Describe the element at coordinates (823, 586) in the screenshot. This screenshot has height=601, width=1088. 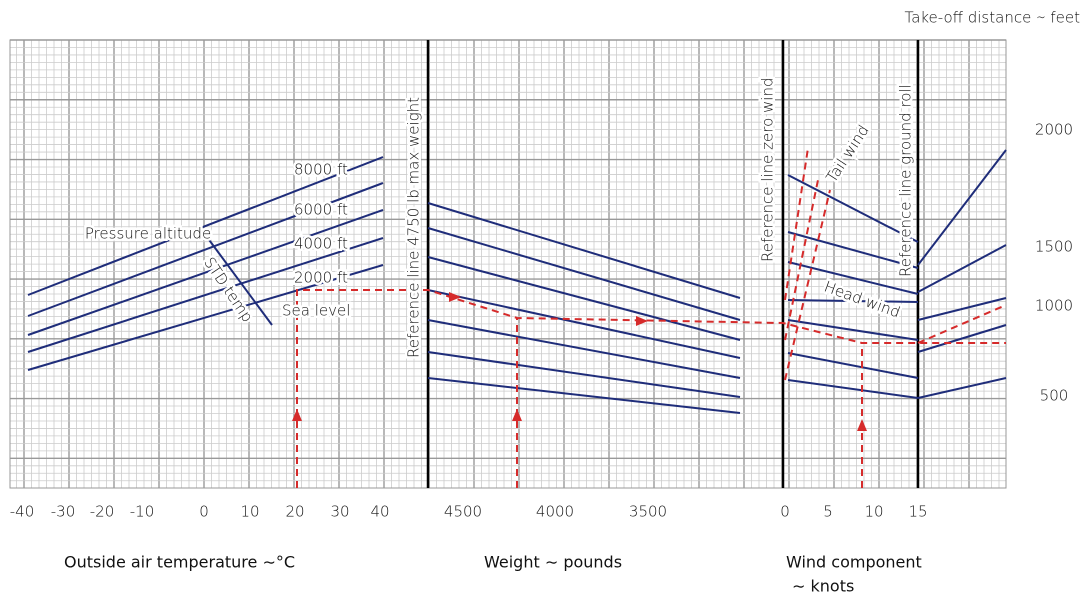
I see `axis-title: ∼ knots` at that location.